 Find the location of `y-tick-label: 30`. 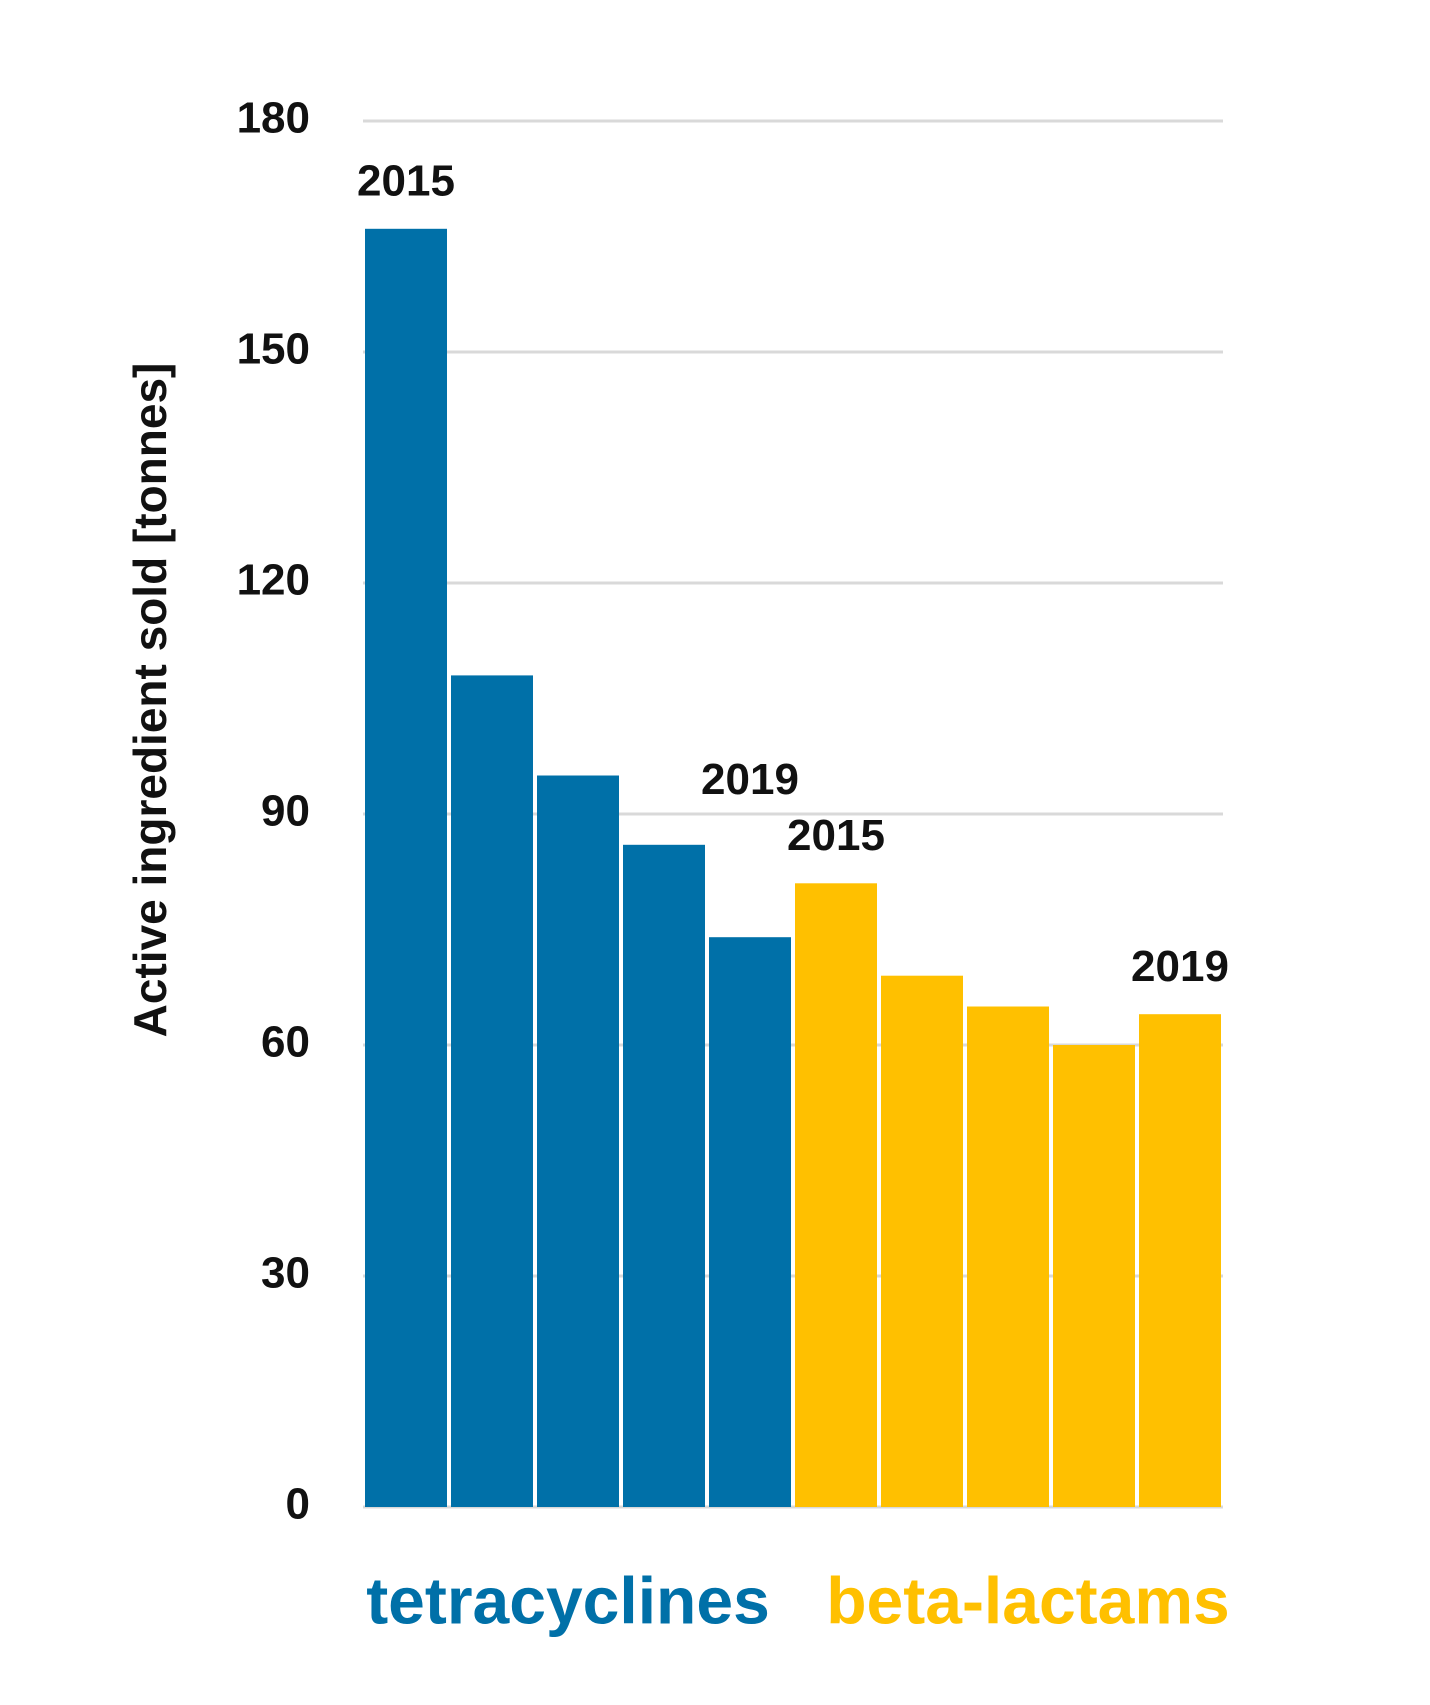

y-tick-label: 30 is located at coordinates (285, 1273).